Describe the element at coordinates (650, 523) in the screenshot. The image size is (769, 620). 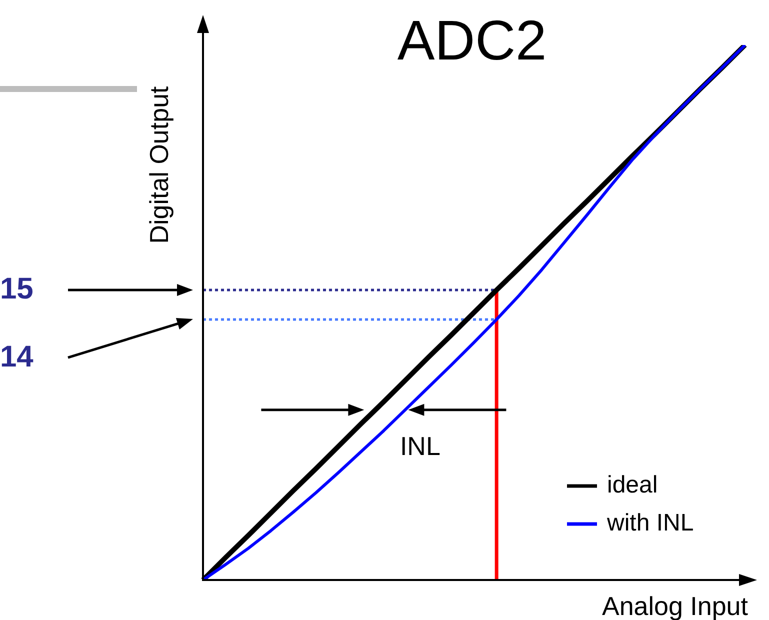
I see `legend-label: with INL` at that location.